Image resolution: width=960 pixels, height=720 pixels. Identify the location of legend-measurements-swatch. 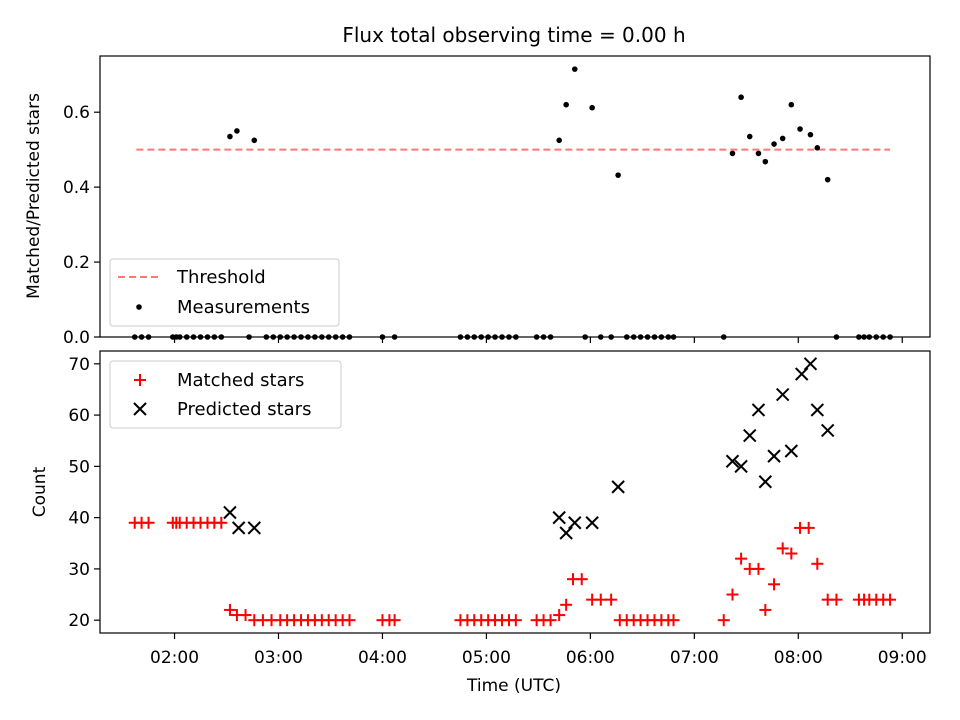
(139, 307).